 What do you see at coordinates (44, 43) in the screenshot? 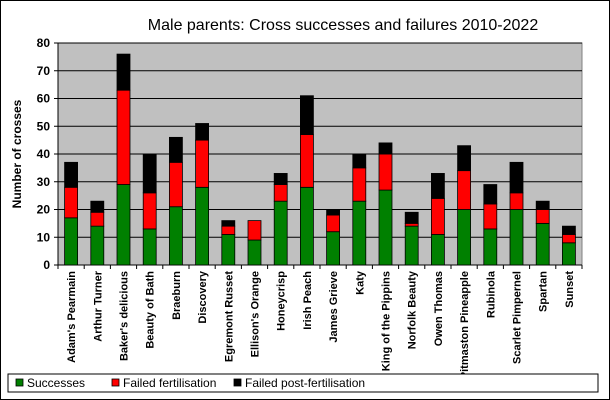
I see `y-tick-label: 80` at bounding box center [44, 43].